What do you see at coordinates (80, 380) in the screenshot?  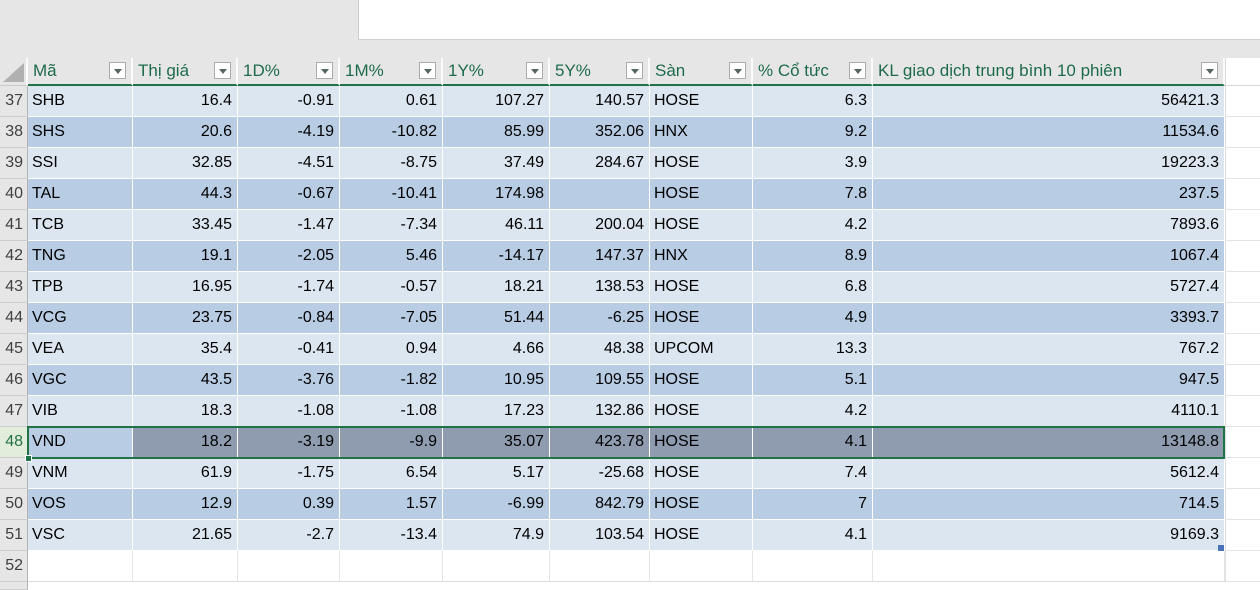 I see `cell-ma-46: VGC` at bounding box center [80, 380].